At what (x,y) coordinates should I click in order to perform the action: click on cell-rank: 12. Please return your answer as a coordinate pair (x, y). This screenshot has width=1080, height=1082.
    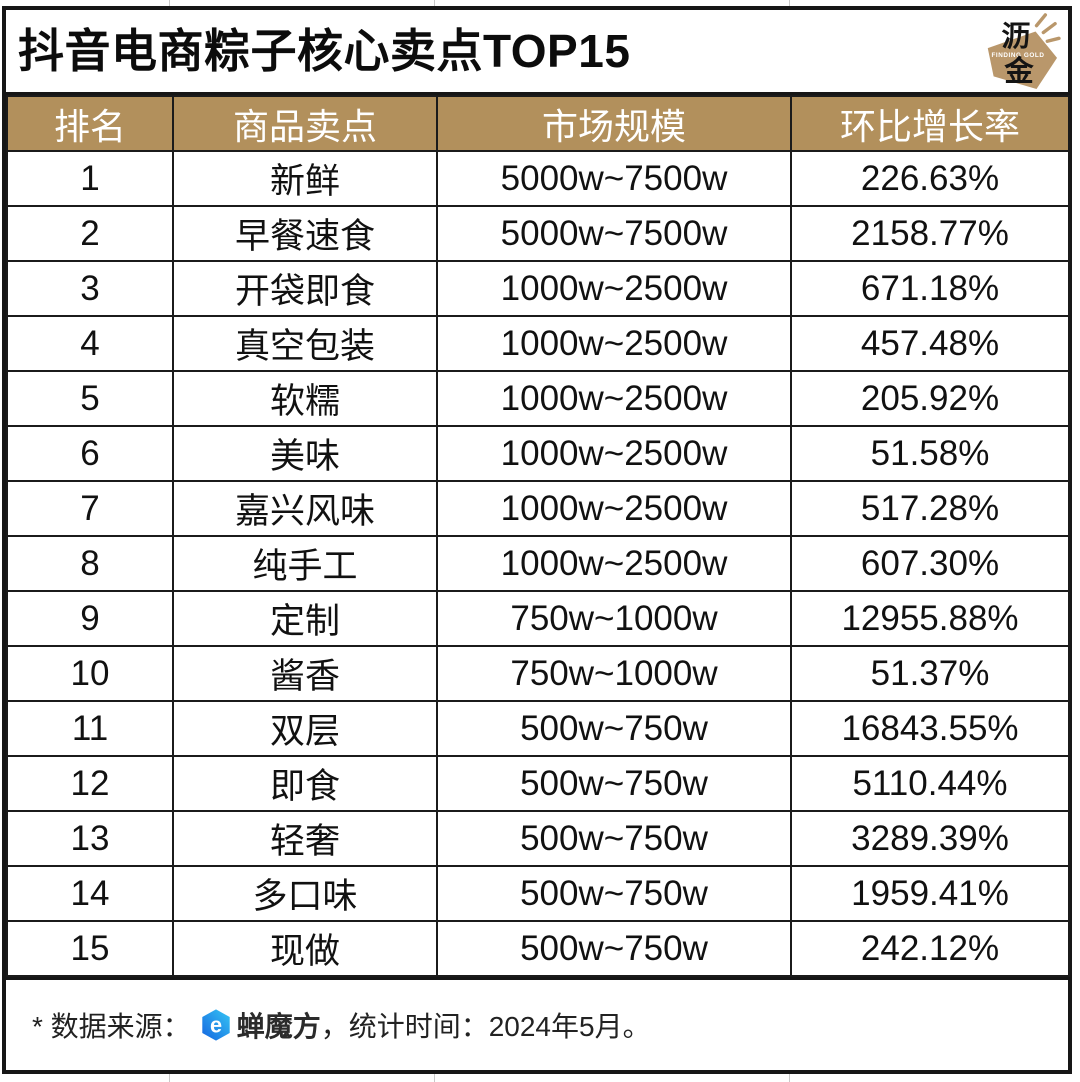
    Looking at the image, I should click on (90, 783).